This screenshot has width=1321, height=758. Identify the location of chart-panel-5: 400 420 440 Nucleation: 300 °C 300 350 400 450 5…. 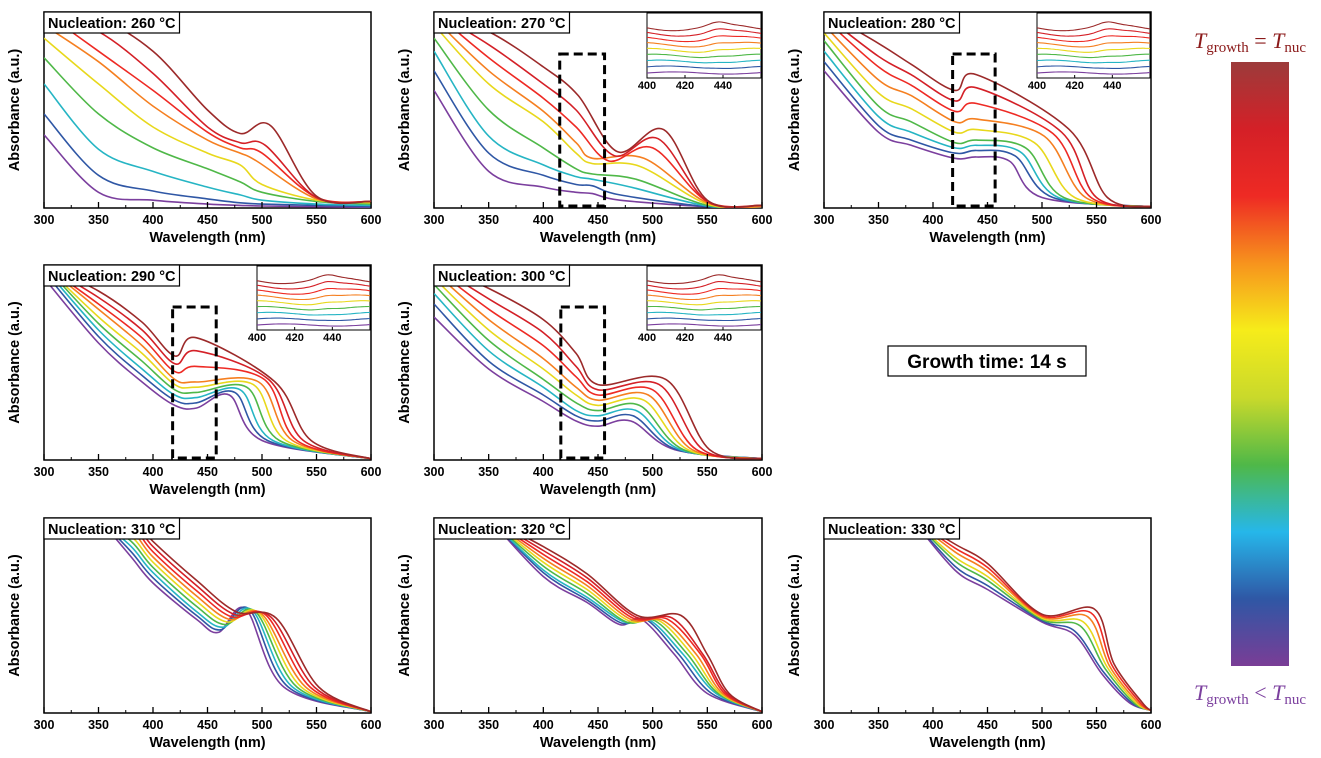
(584, 381).